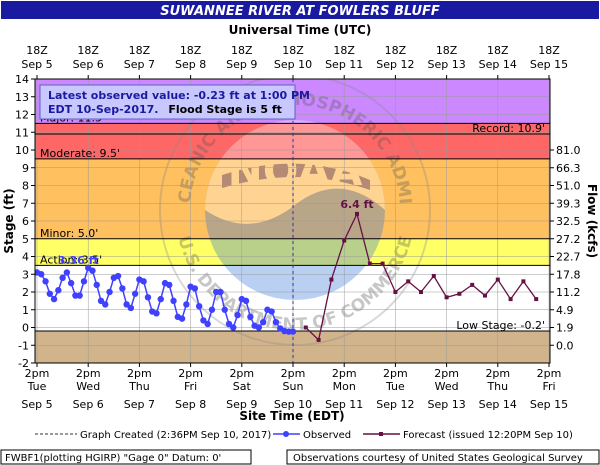 The width and height of the screenshot is (600, 465). I want to click on footer-gage-info: FWBF1(plotting HGIRP) "Gage 0" Datum: 0', so click(113, 458).